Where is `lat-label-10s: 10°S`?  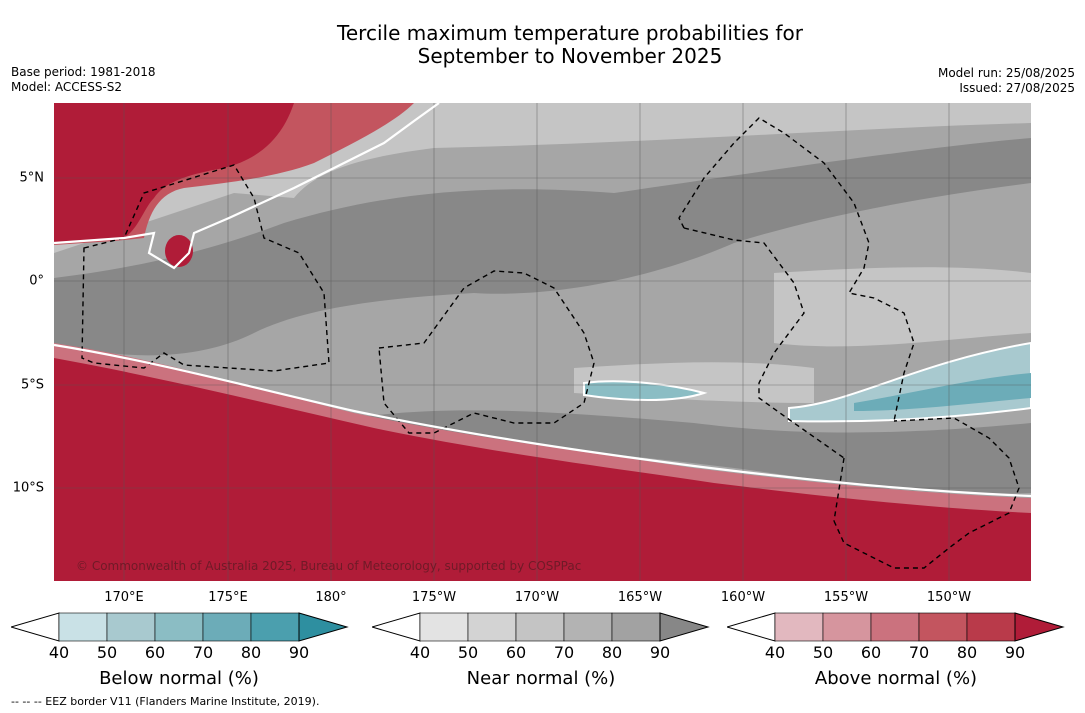 lat-label-10s: 10°S is located at coordinates (28, 488).